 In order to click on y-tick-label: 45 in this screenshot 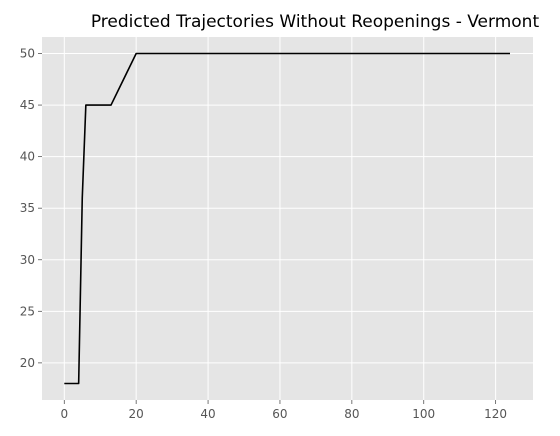, I will do `click(27, 105)`.